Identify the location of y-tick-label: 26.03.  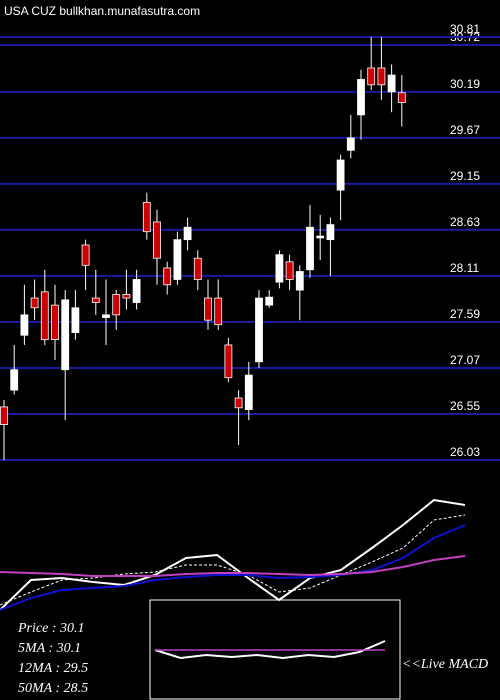
(465, 452).